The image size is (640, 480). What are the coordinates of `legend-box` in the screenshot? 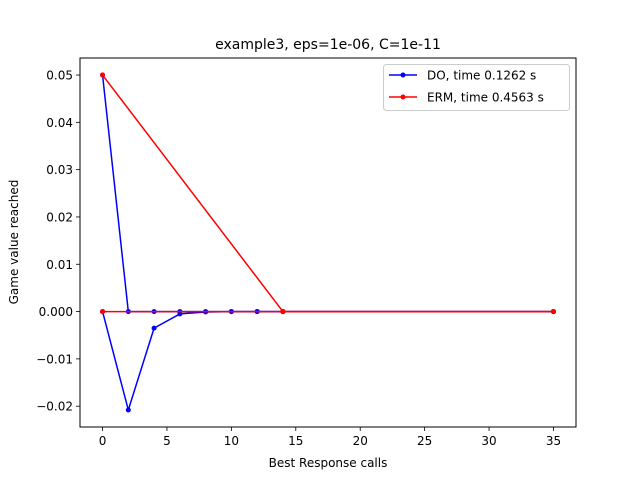 It's located at (476, 87).